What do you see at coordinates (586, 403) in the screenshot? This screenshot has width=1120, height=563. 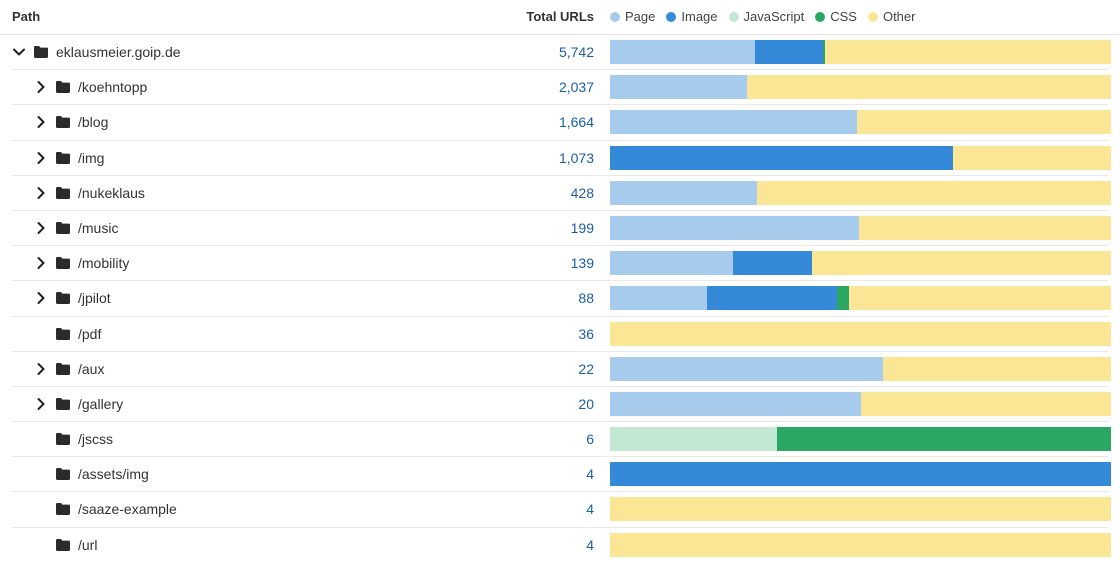 I see `total-urls-count: 20` at bounding box center [586, 403].